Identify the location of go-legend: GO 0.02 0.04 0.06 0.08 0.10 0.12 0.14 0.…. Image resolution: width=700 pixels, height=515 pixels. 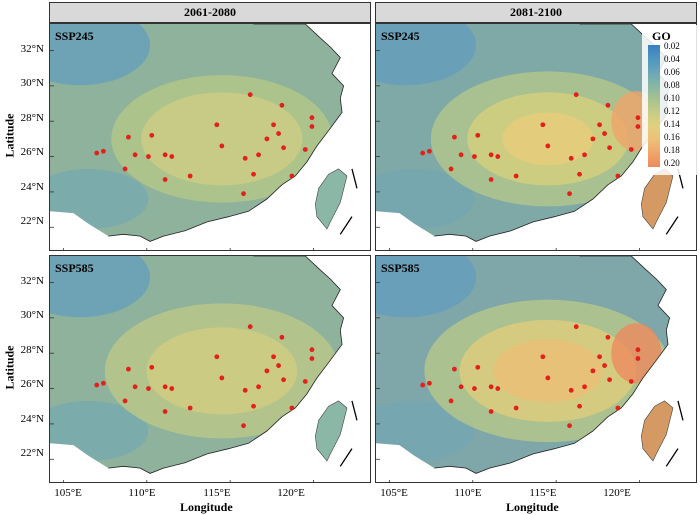
(669, 100).